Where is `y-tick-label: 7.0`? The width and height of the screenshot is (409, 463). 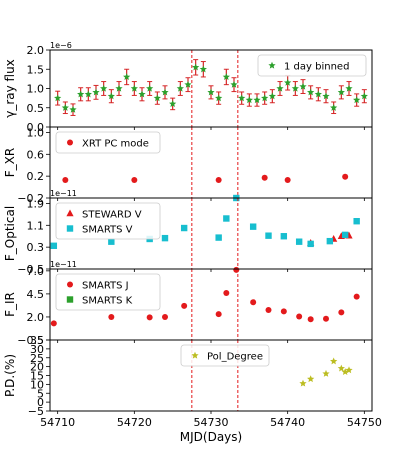 y-tick-label: 7.0 is located at coordinates (36, 271).